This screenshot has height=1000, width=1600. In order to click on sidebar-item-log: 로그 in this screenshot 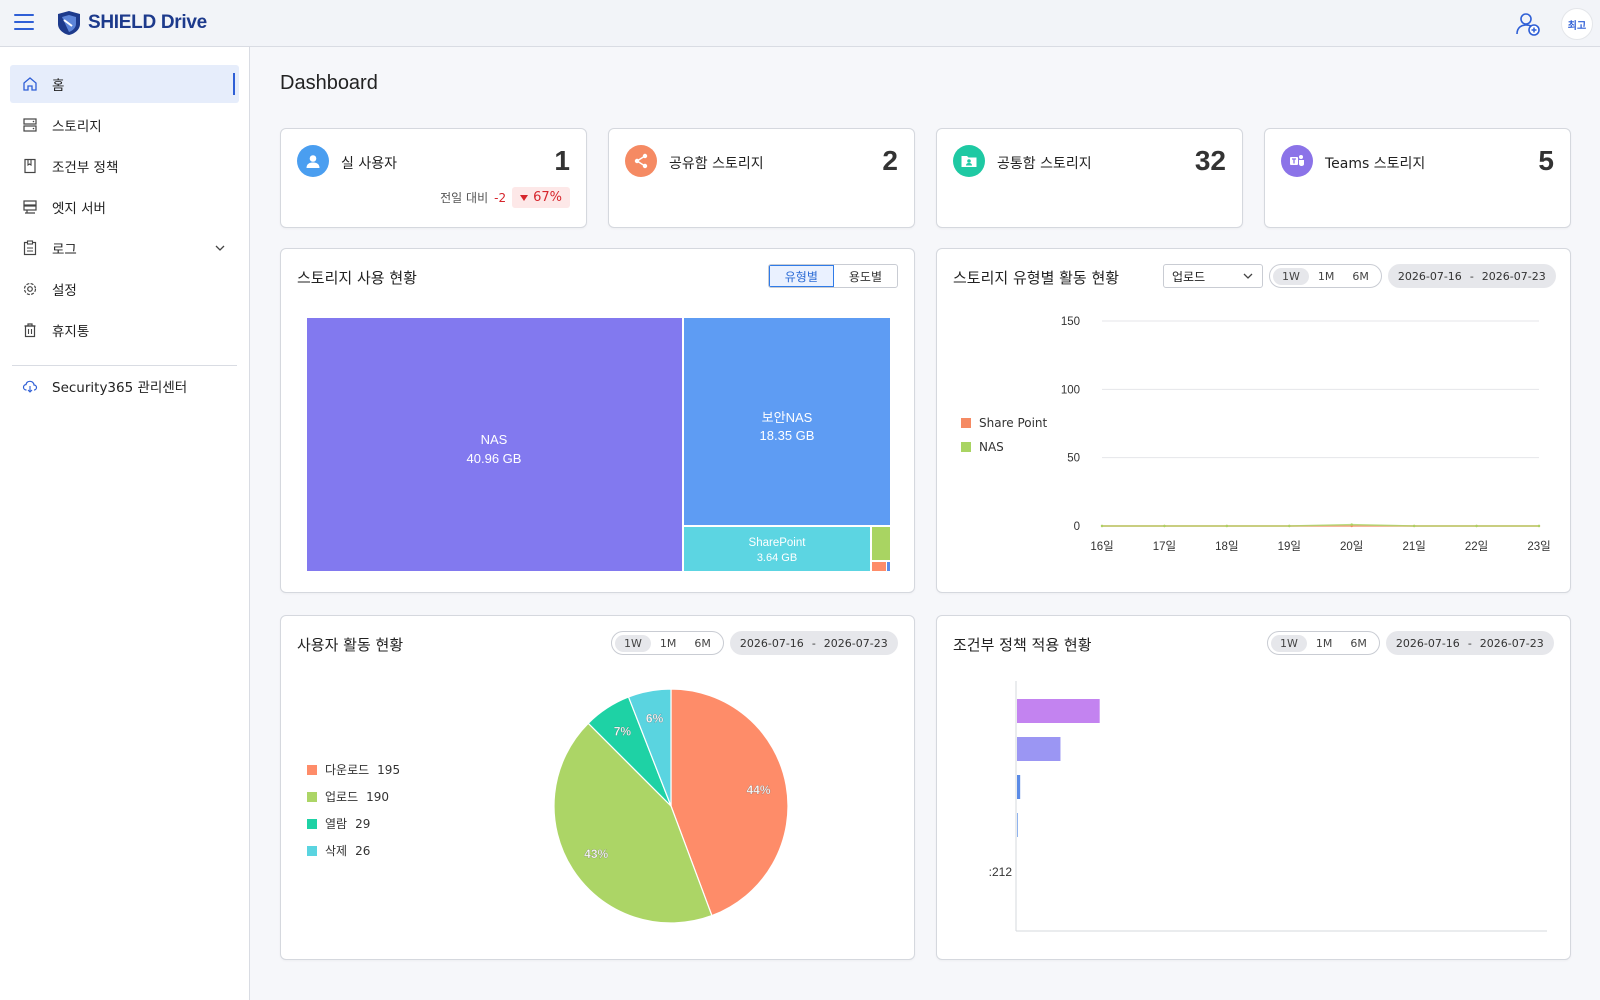, I will do `click(124, 248)`.